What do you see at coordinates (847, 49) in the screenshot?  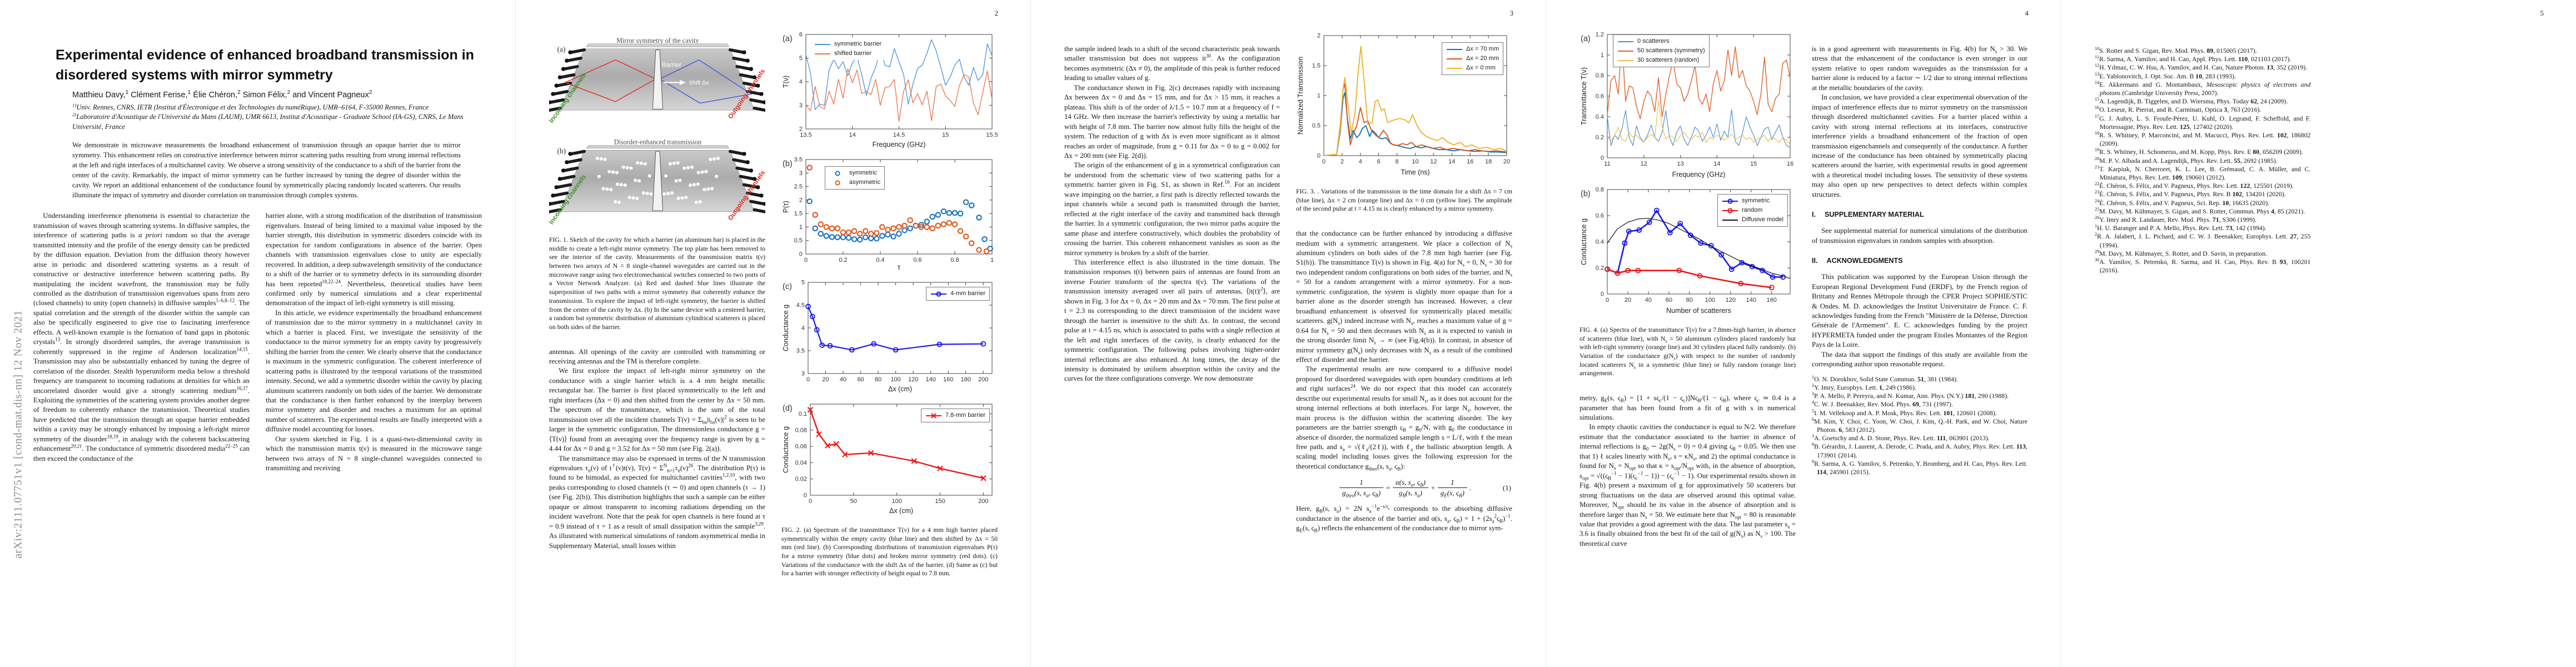 I see `chart-legend: symmetric barrier shifted barrier` at bounding box center [847, 49].